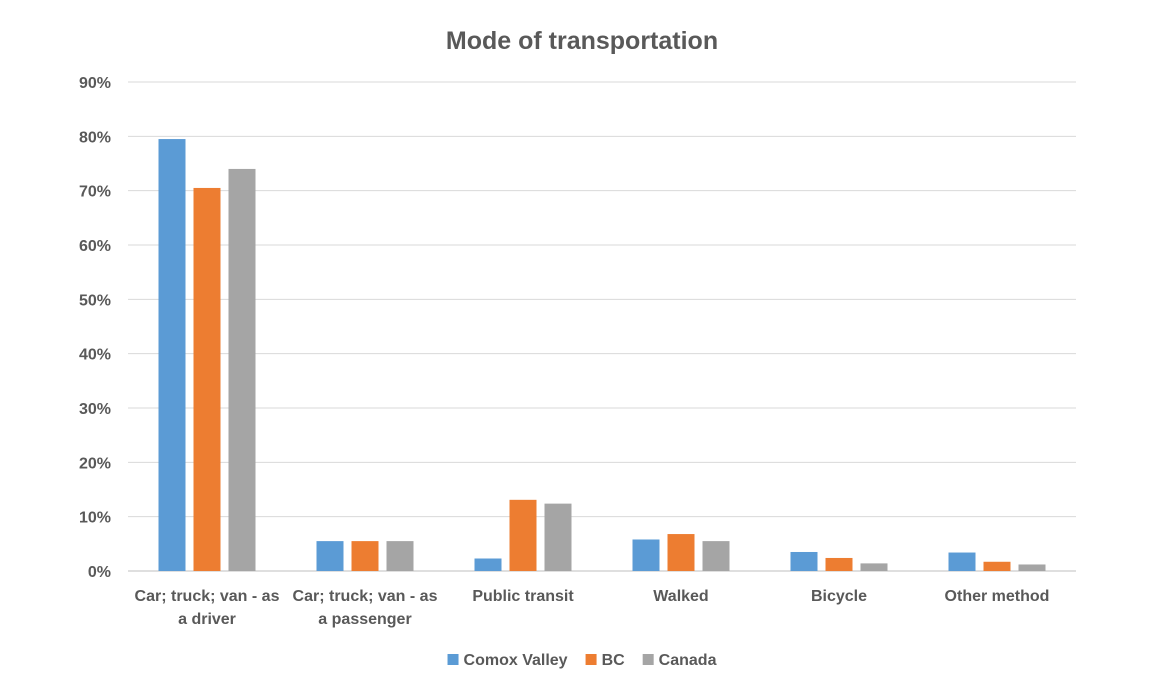 This screenshot has height=697, width=1162. I want to click on legend: Comox Valley BC Canada, so click(582, 660).